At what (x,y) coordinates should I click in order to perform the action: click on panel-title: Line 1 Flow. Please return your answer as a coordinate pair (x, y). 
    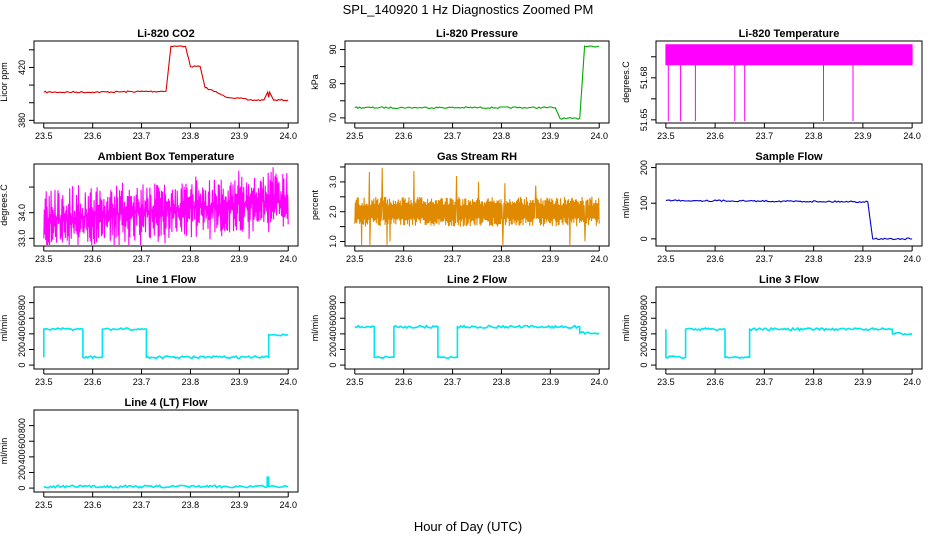
    Looking at the image, I should click on (166, 280).